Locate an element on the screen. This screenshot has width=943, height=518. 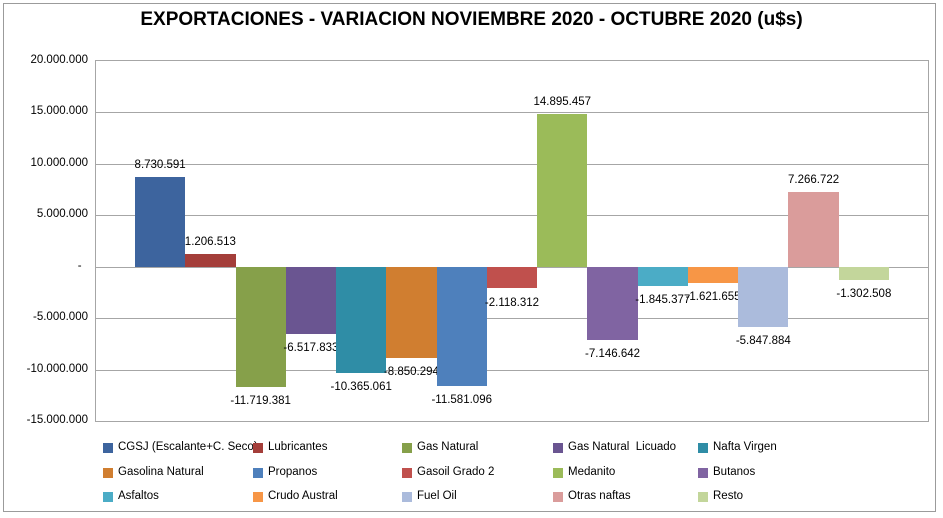
legend-item-otras-naftas: Otras naftas is located at coordinates (592, 496).